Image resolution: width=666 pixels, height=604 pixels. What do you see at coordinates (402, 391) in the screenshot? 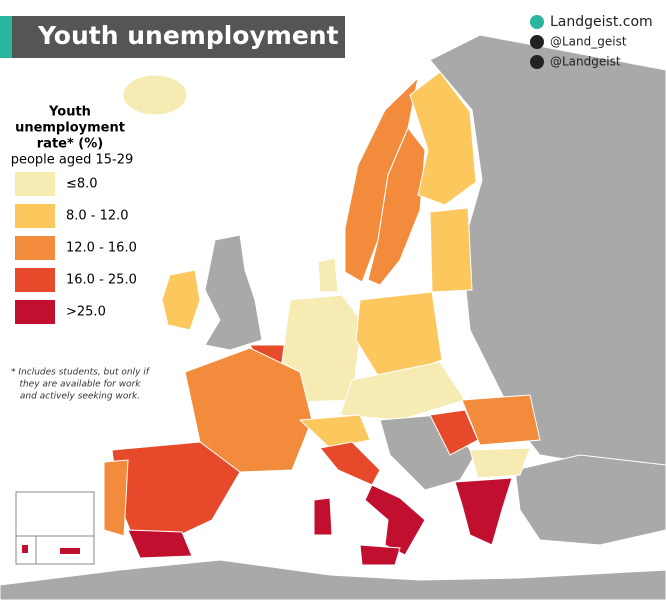
I see `central` at bounding box center [402, 391].